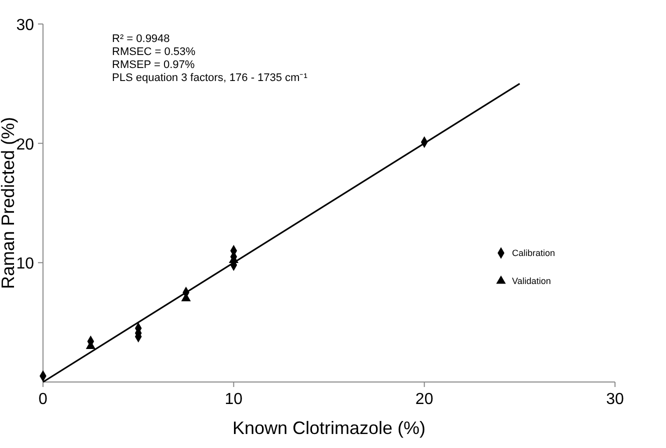 Image resolution: width=666 pixels, height=448 pixels. I want to click on annotation: RMSEP = 0.97%, so click(153, 65).